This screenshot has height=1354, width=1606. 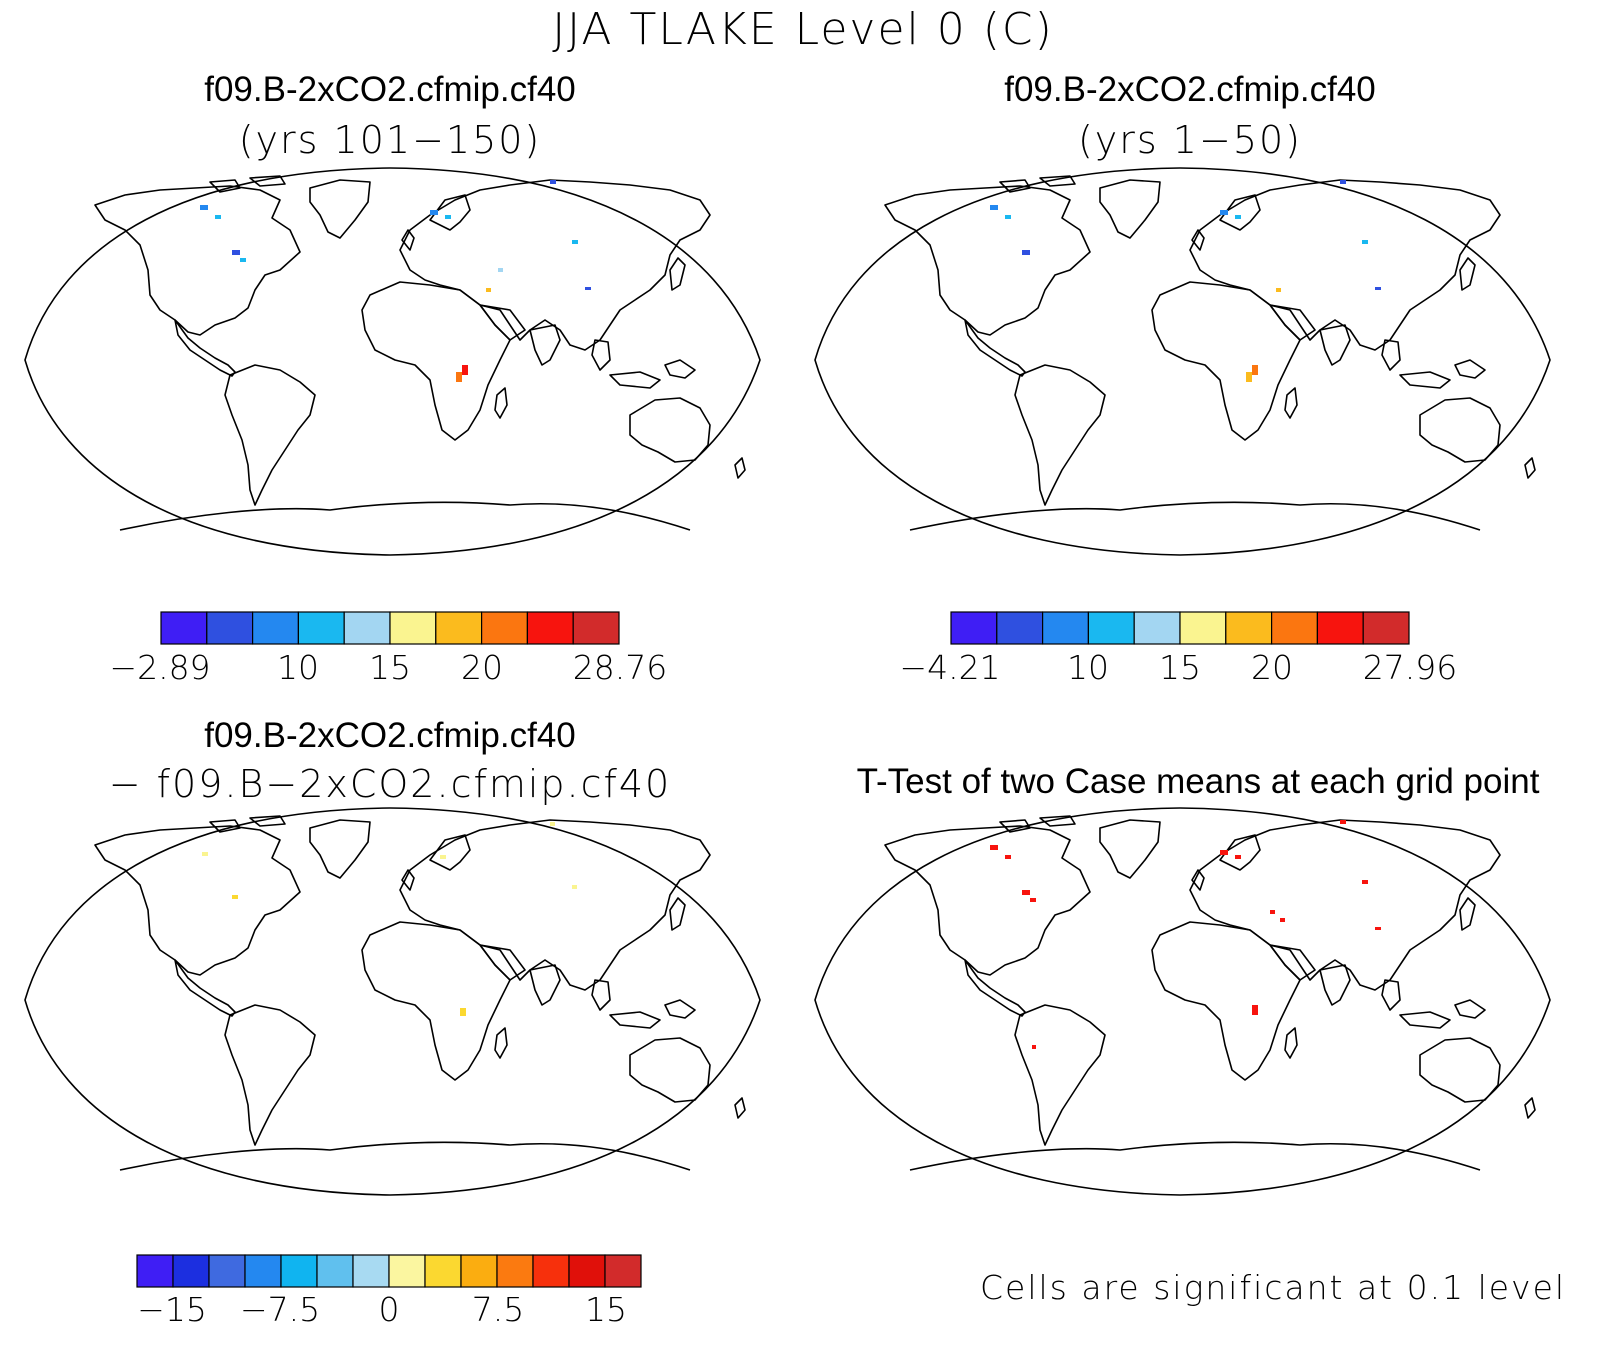 I want to click on panel3-lake-cells, so click(x=389, y=919).